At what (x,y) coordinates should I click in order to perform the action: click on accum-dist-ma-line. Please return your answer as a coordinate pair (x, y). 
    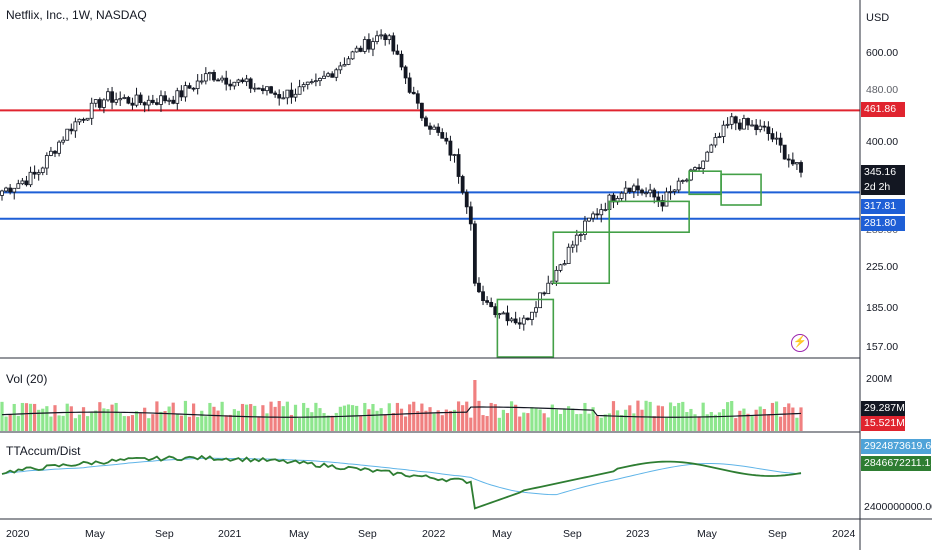
    Looking at the image, I should click on (401, 476).